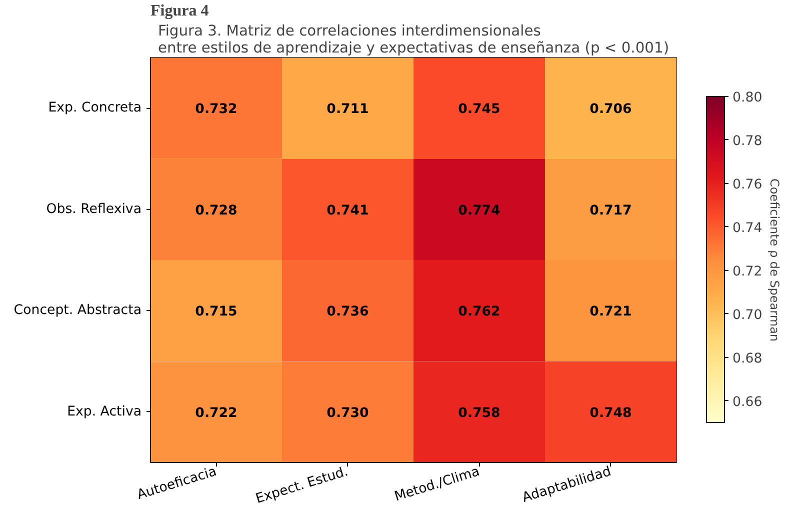 The width and height of the screenshot is (785, 521). What do you see at coordinates (347, 413) in the screenshot?
I see `data-label: 0.730` at bounding box center [347, 413].